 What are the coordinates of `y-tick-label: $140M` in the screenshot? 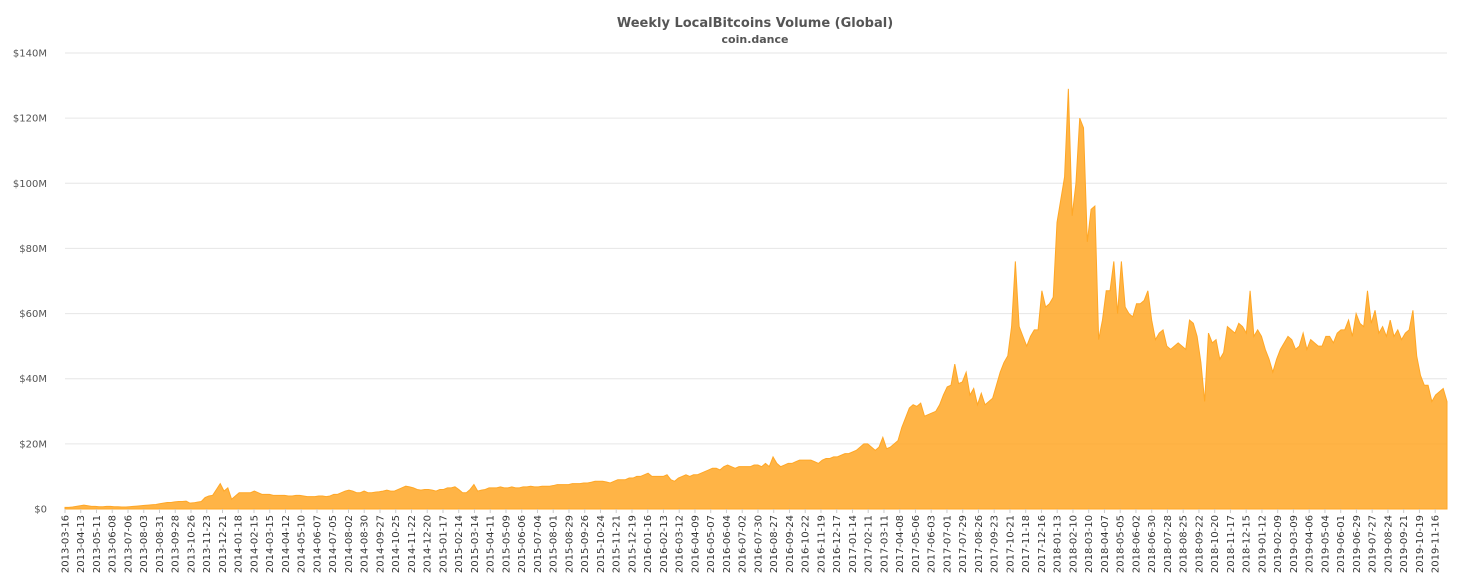 It's located at (30, 54).